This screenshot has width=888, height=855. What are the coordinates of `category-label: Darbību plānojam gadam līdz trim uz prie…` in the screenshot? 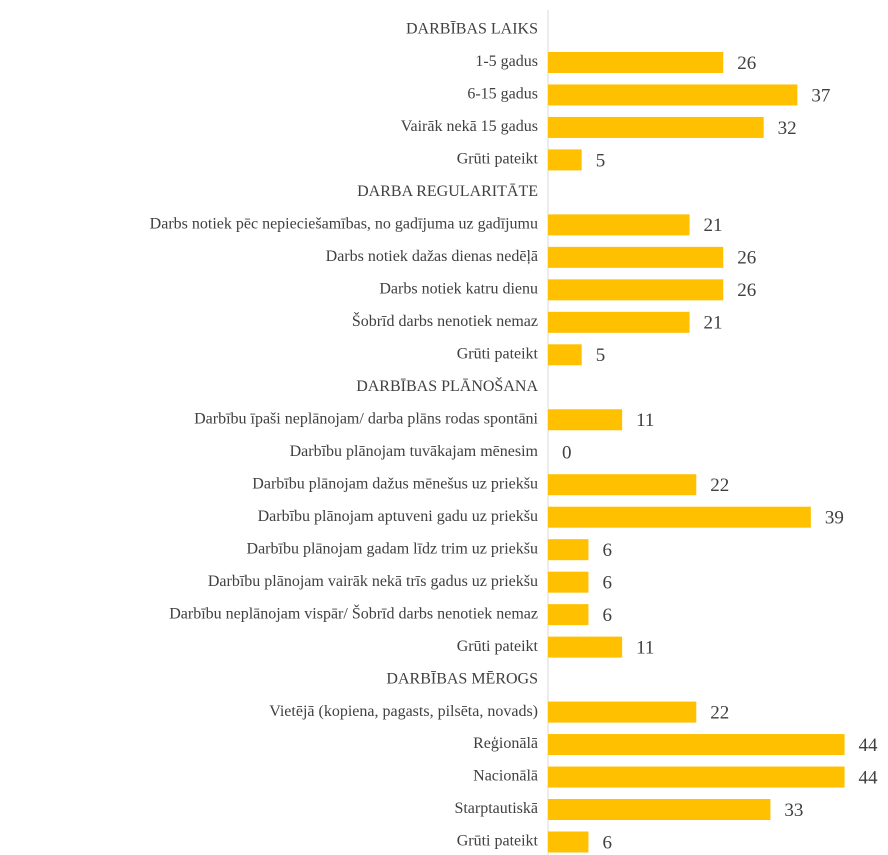 It's located at (392, 548).